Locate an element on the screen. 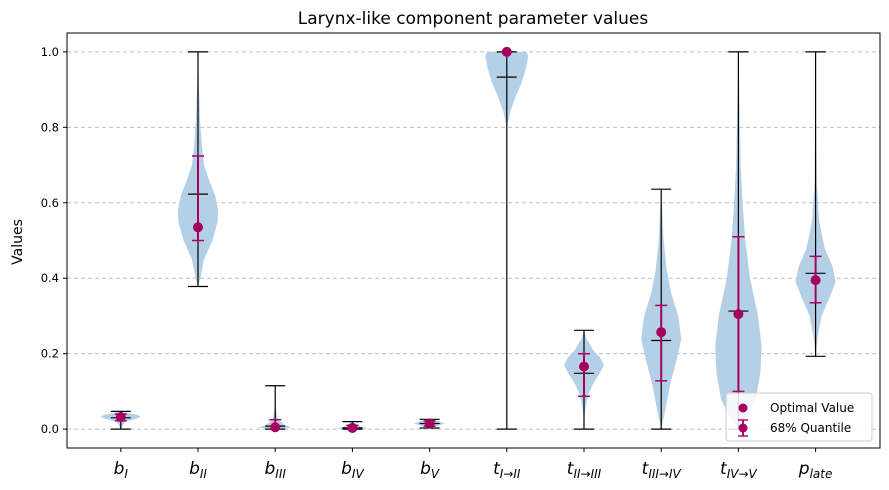  y-axis-ticks: 0.0 0.2 0.4 0.6 0.8 1.0 is located at coordinates (54, 240).